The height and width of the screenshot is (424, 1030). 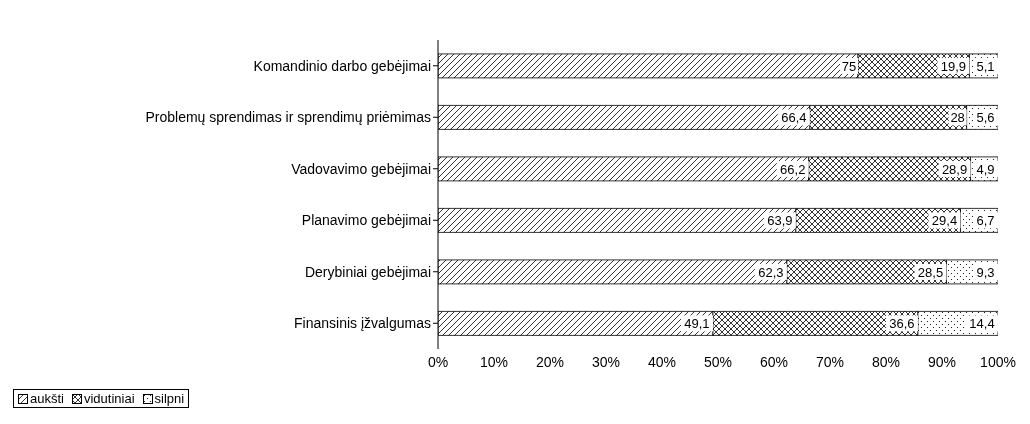 I want to click on data-label: 28,9, so click(x=954, y=169).